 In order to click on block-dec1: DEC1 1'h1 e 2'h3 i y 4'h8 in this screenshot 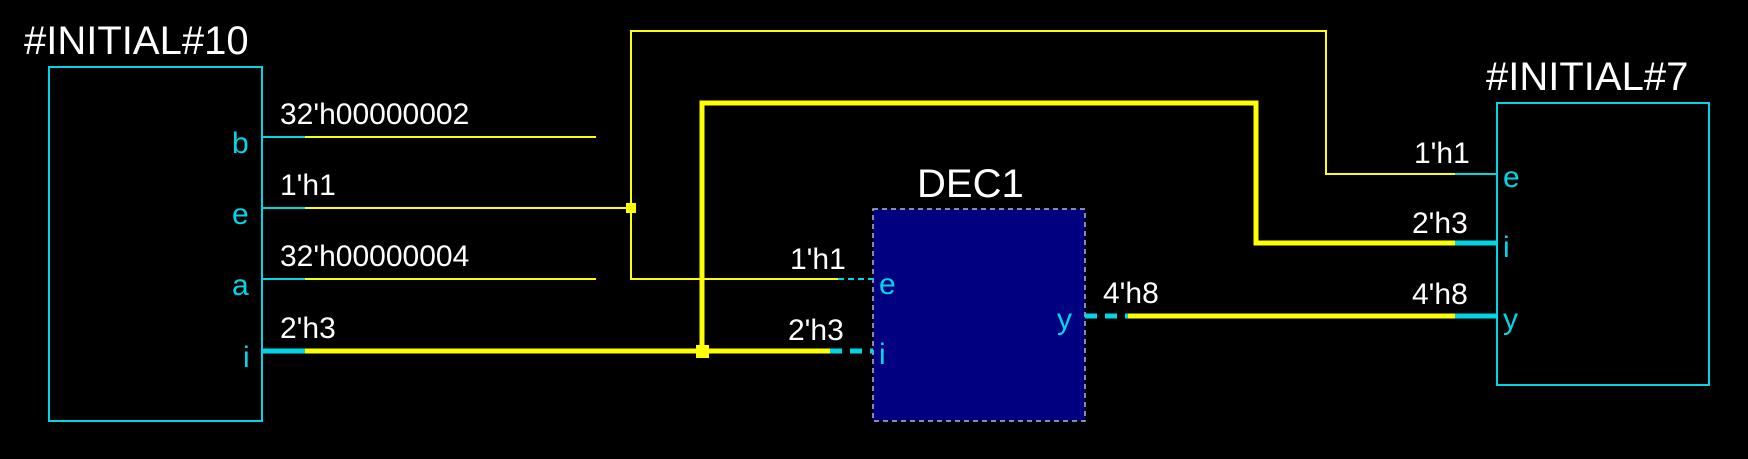, I will do `click(973, 292)`.